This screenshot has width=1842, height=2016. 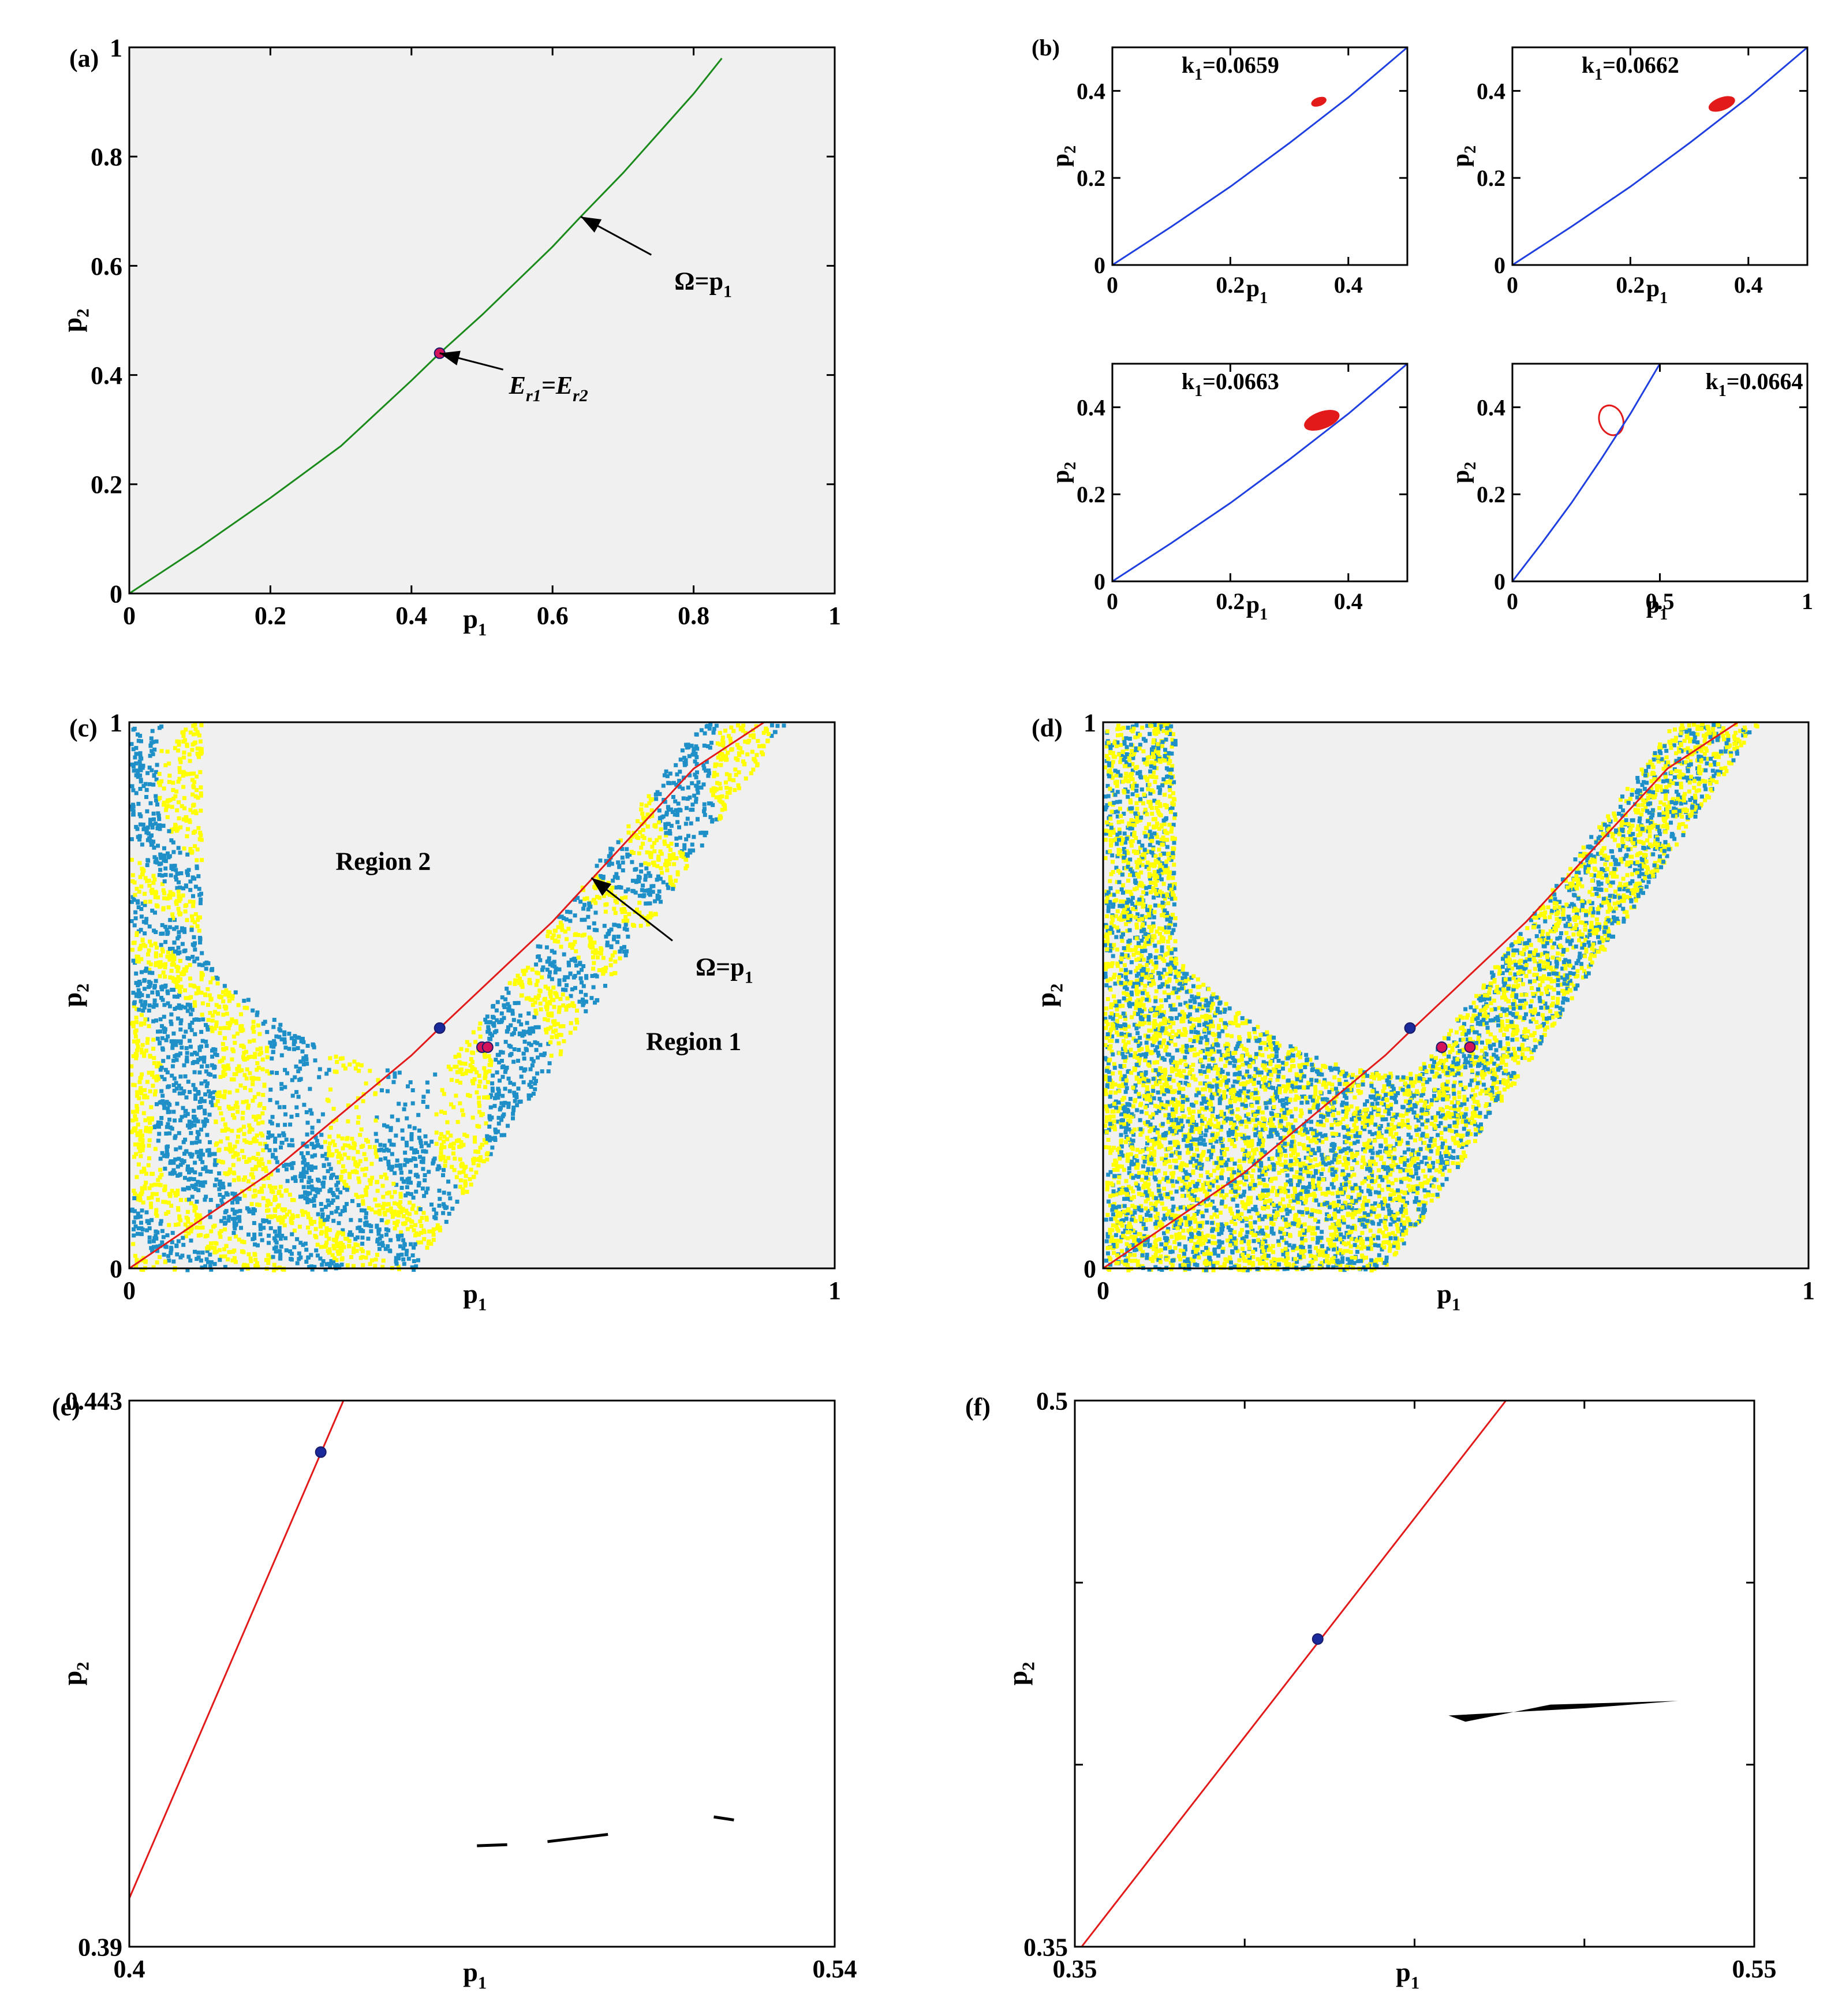 I want to click on panel-label: (e), so click(x=66, y=1406).